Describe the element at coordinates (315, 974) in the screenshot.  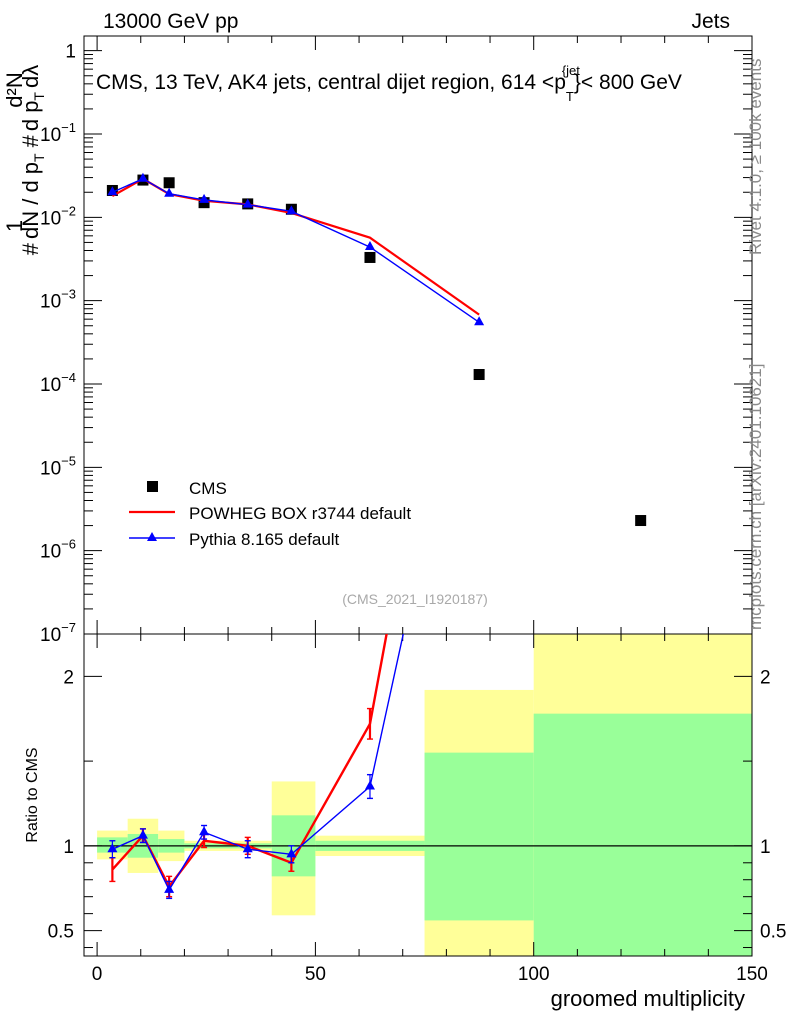
I see `x-tick-label: 50` at that location.